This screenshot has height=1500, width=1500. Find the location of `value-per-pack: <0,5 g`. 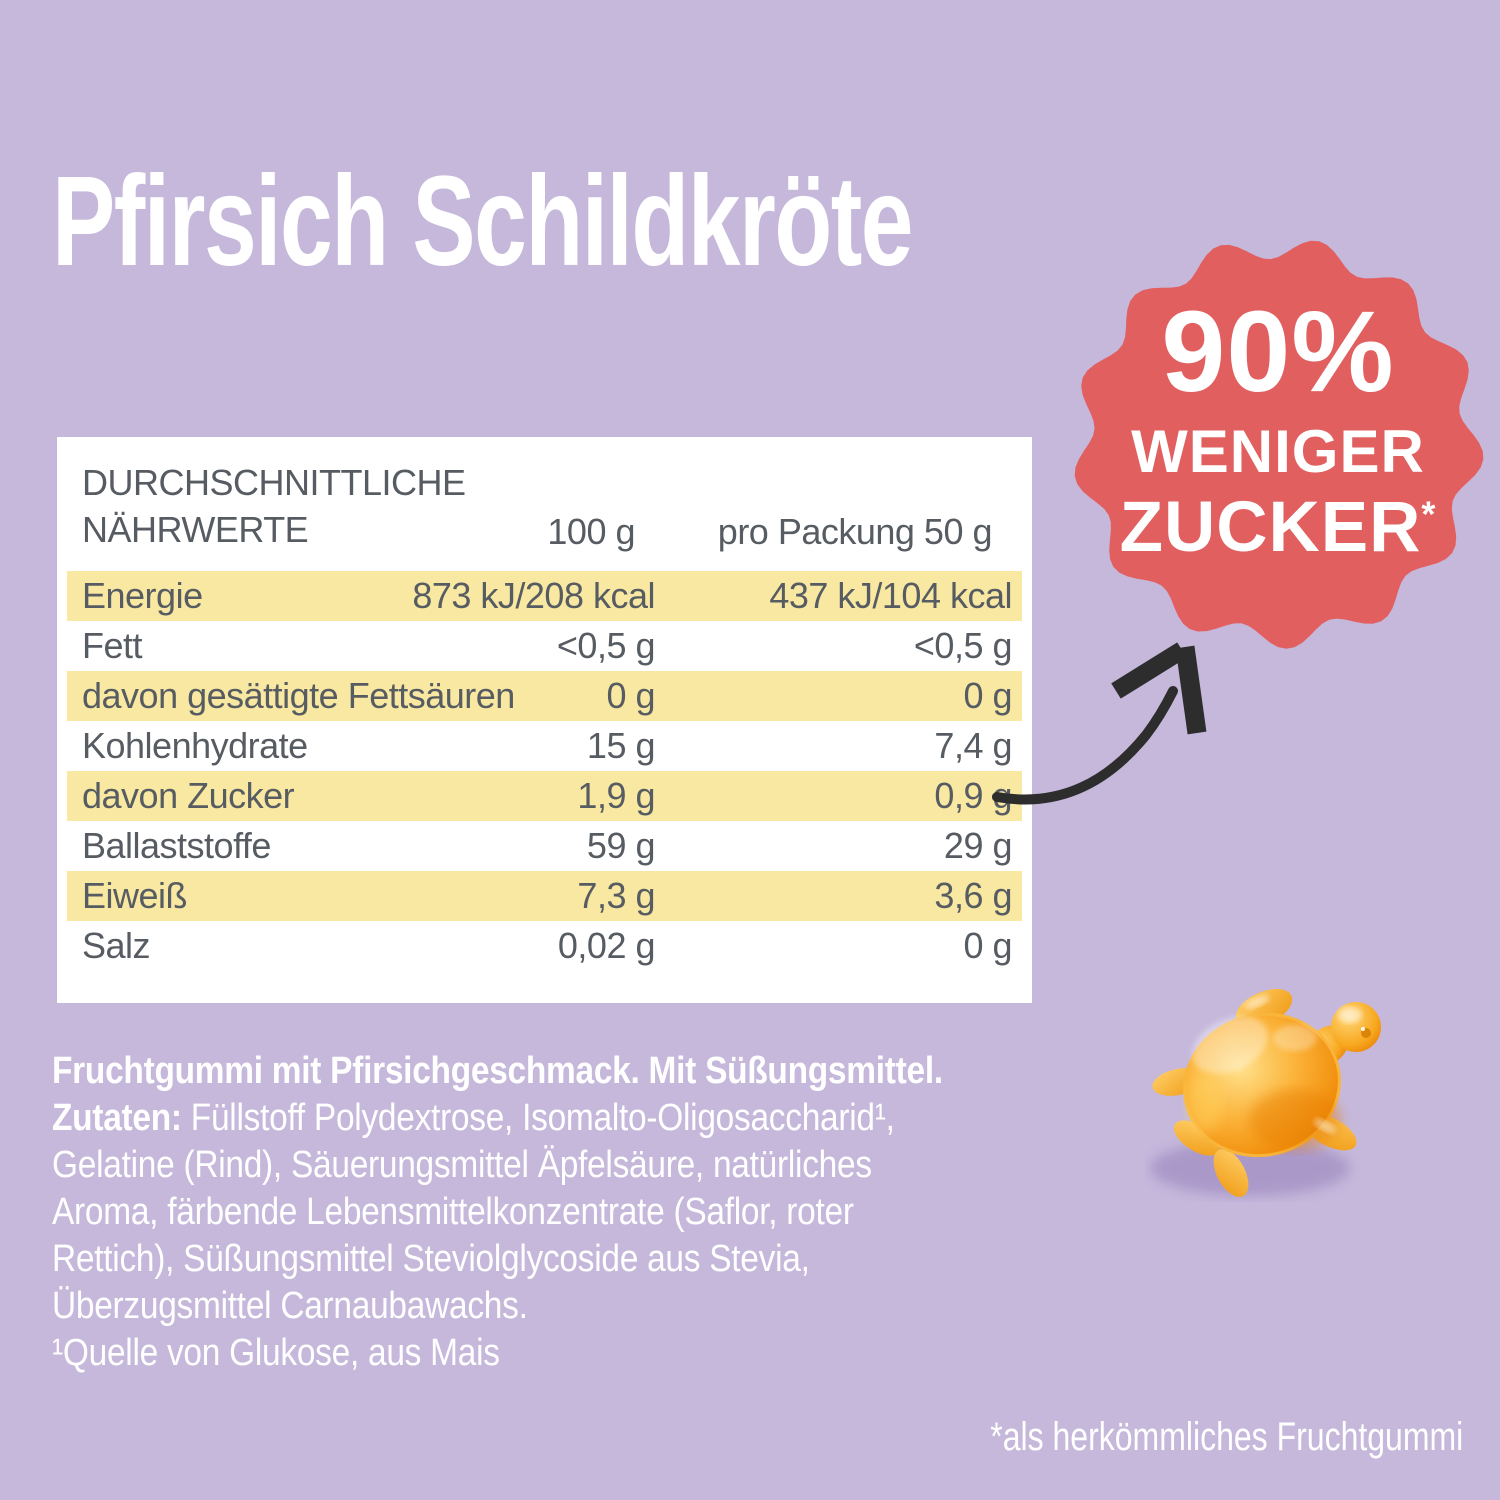

value-per-pack: <0,5 g is located at coordinates (963, 645).